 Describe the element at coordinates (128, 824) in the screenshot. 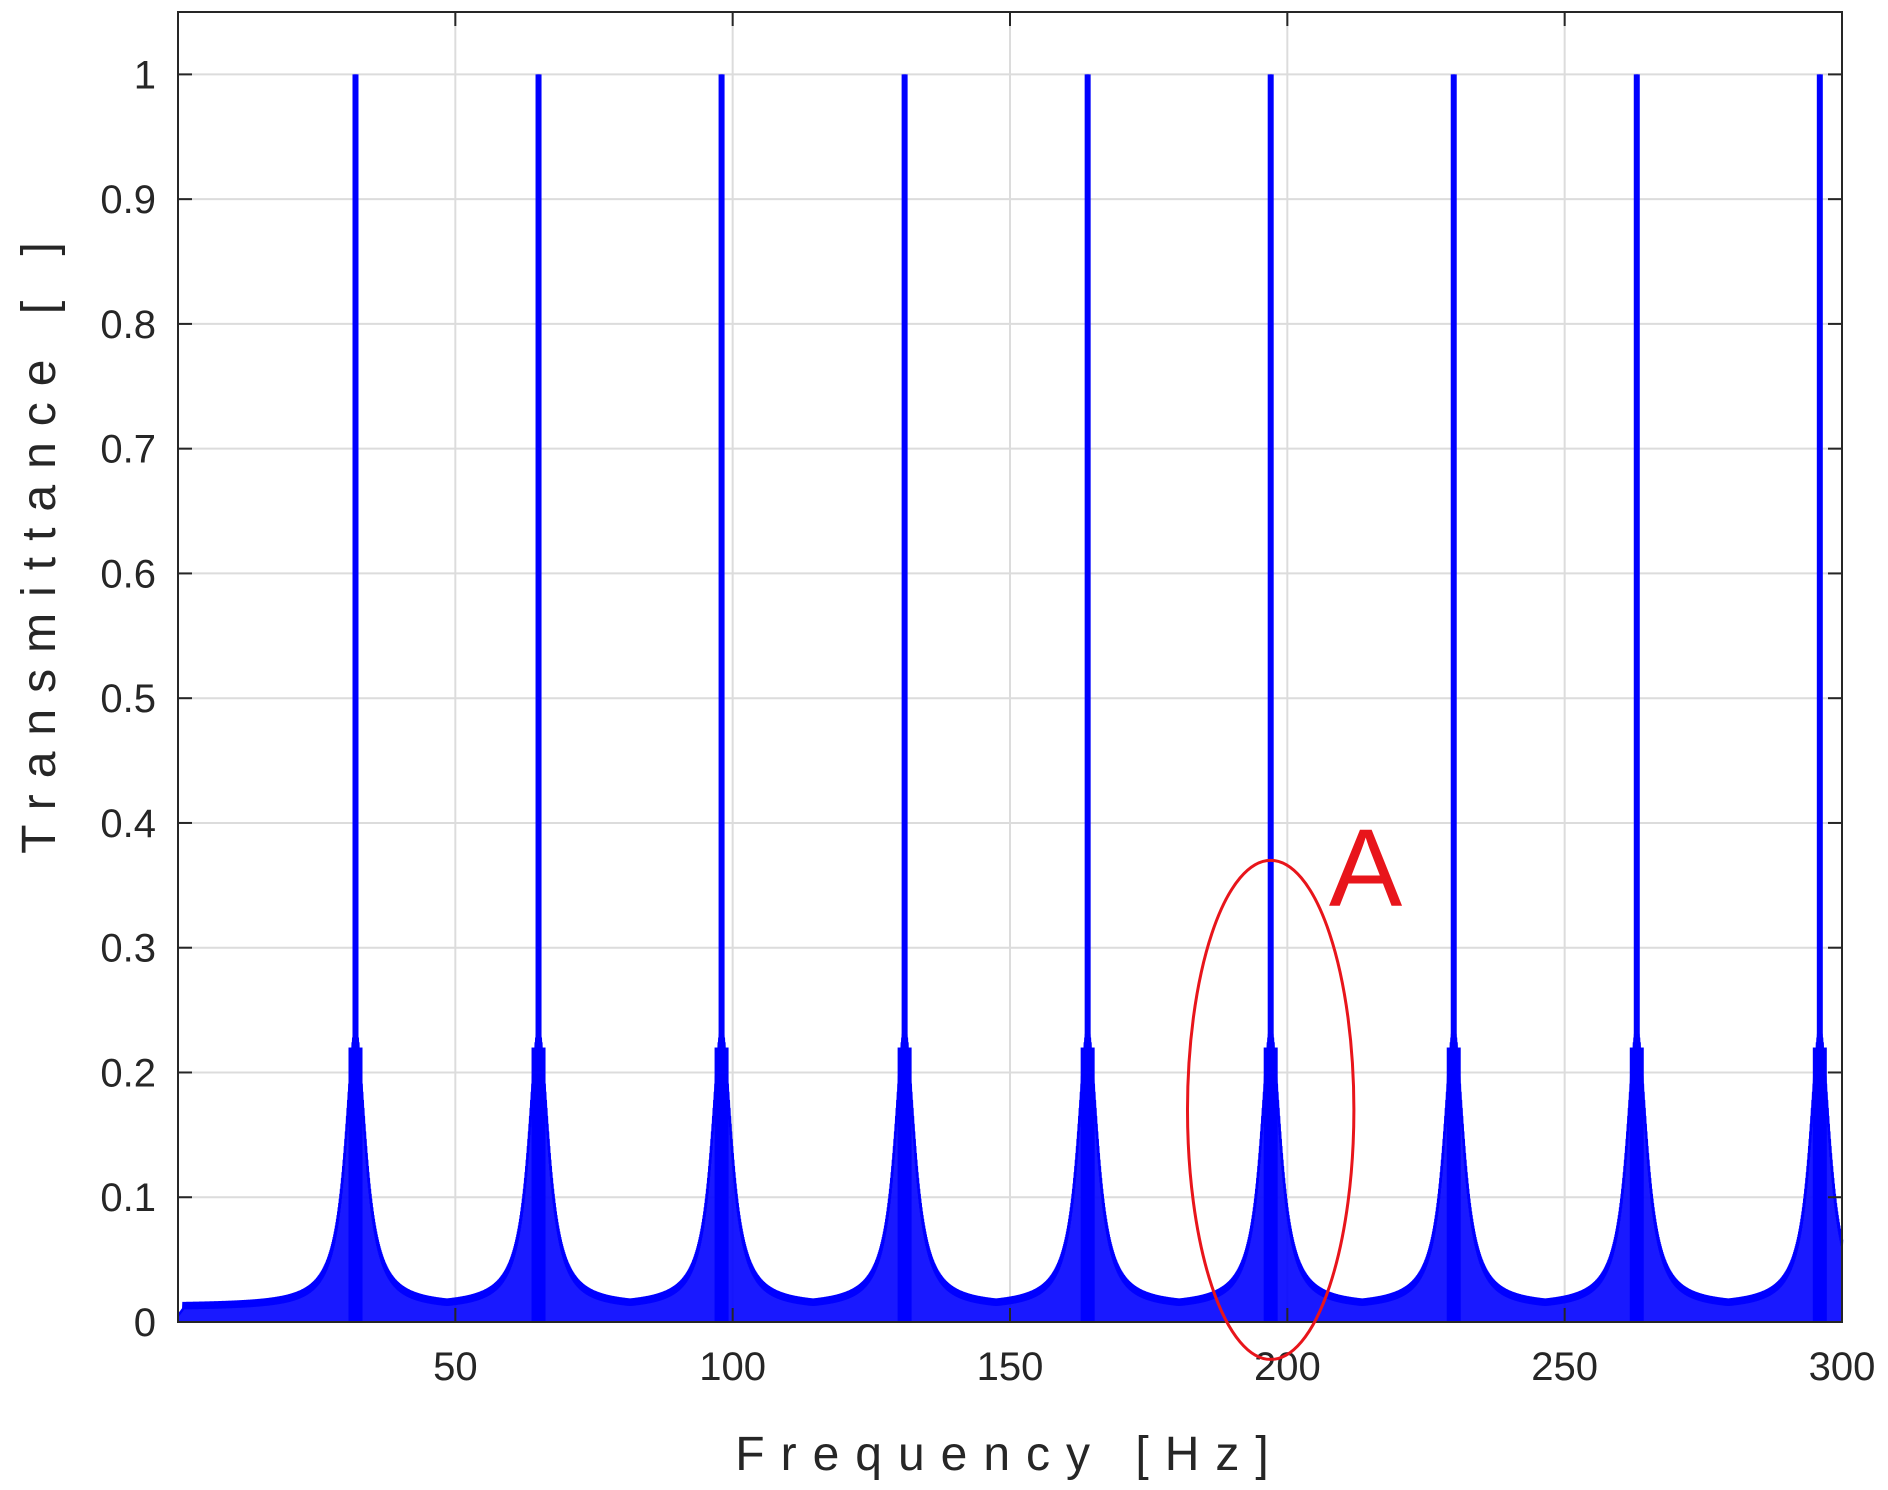

I see `y-tick-label: 0.4` at that location.